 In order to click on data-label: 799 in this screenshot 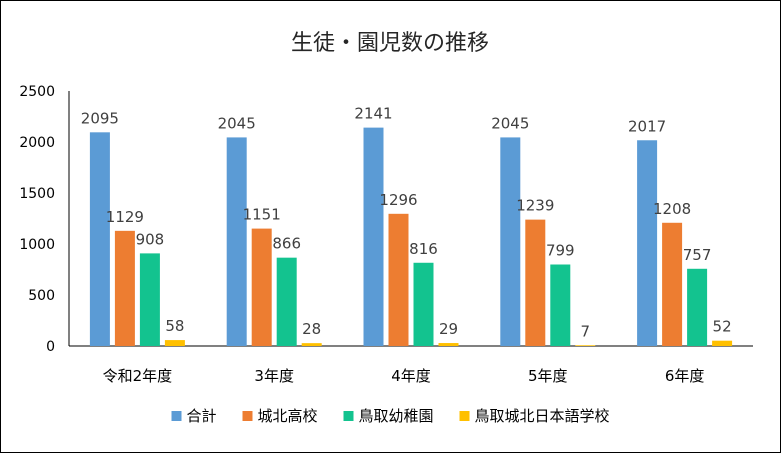, I will do `click(560, 251)`.